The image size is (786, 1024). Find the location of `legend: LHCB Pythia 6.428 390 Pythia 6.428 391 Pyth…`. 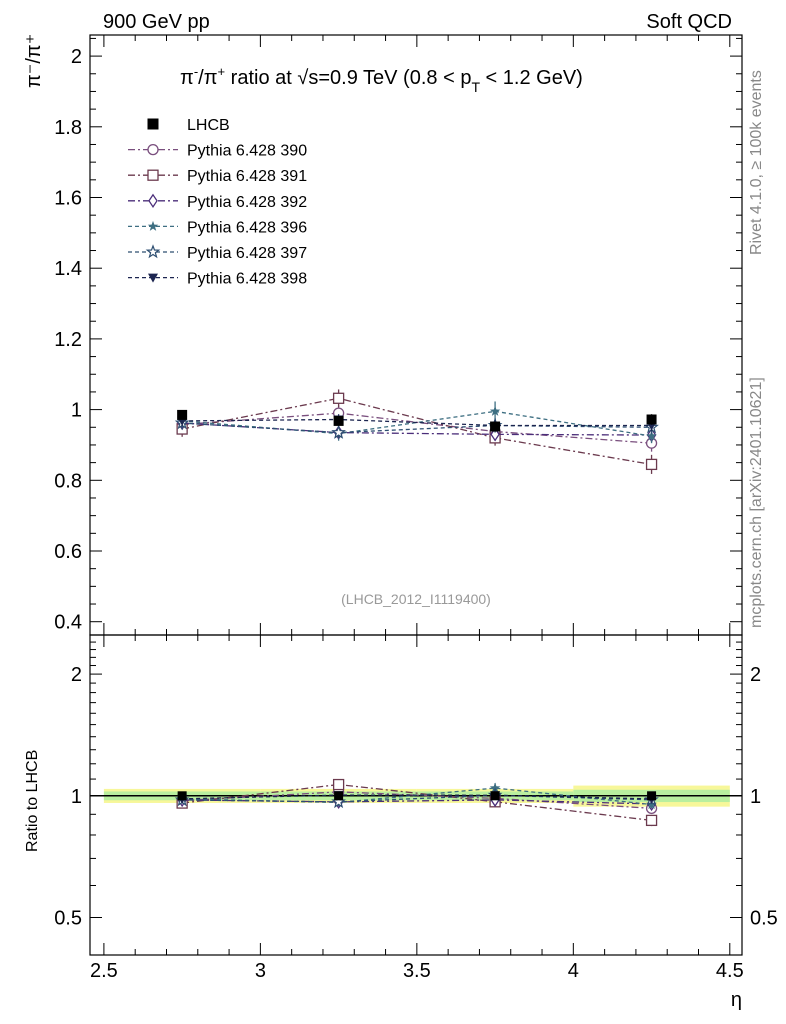

legend: LHCB Pythia 6.428 390 Pythia 6.428 391 Pyth… is located at coordinates (217, 202).